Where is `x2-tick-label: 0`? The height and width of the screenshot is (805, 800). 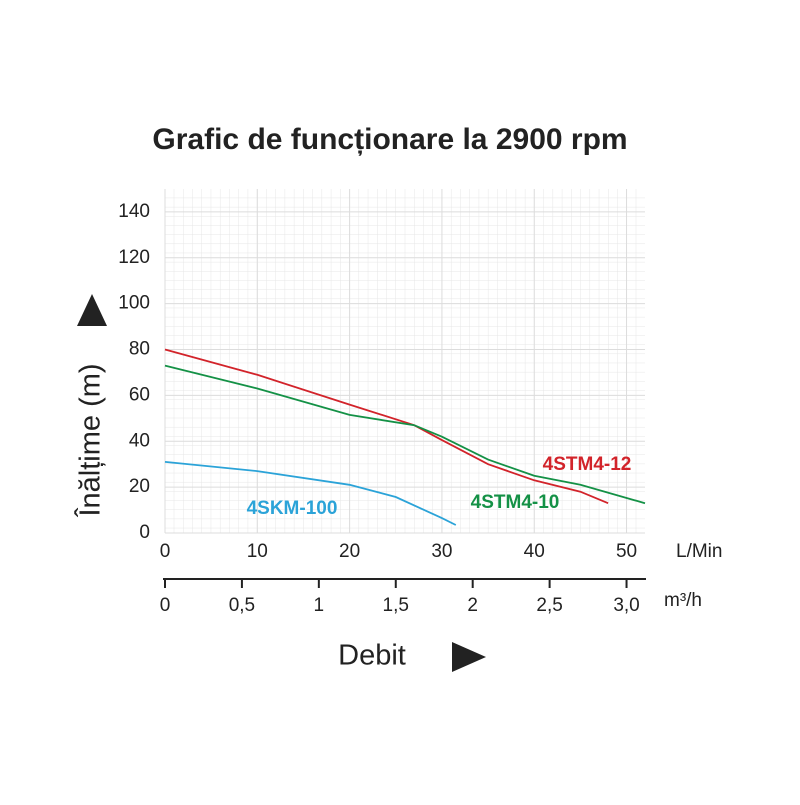 x2-tick-label: 0 is located at coordinates (165, 605).